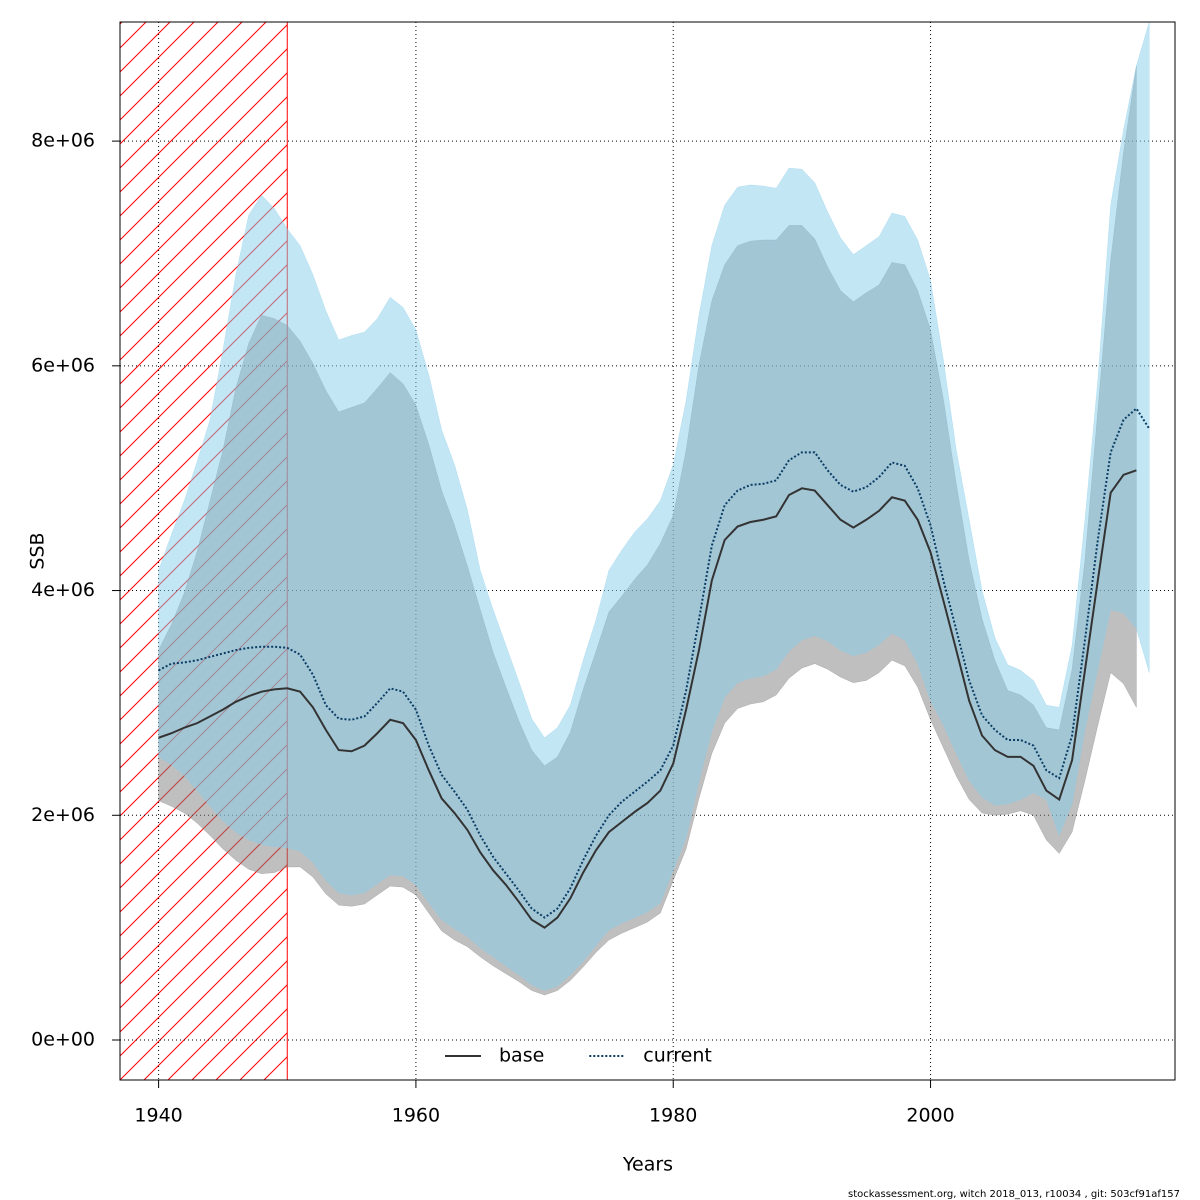  Describe the element at coordinates (677, 1056) in the screenshot. I see `legend-label: current` at that location.